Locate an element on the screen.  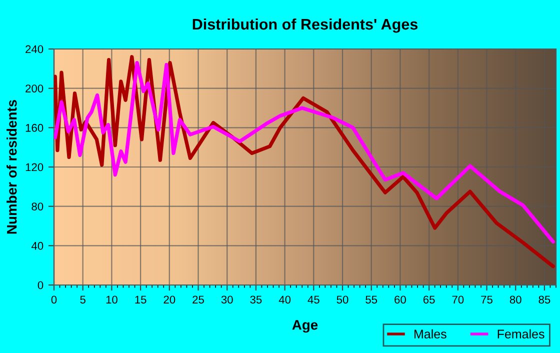
x-tick-label: 40 is located at coordinates (284, 300).